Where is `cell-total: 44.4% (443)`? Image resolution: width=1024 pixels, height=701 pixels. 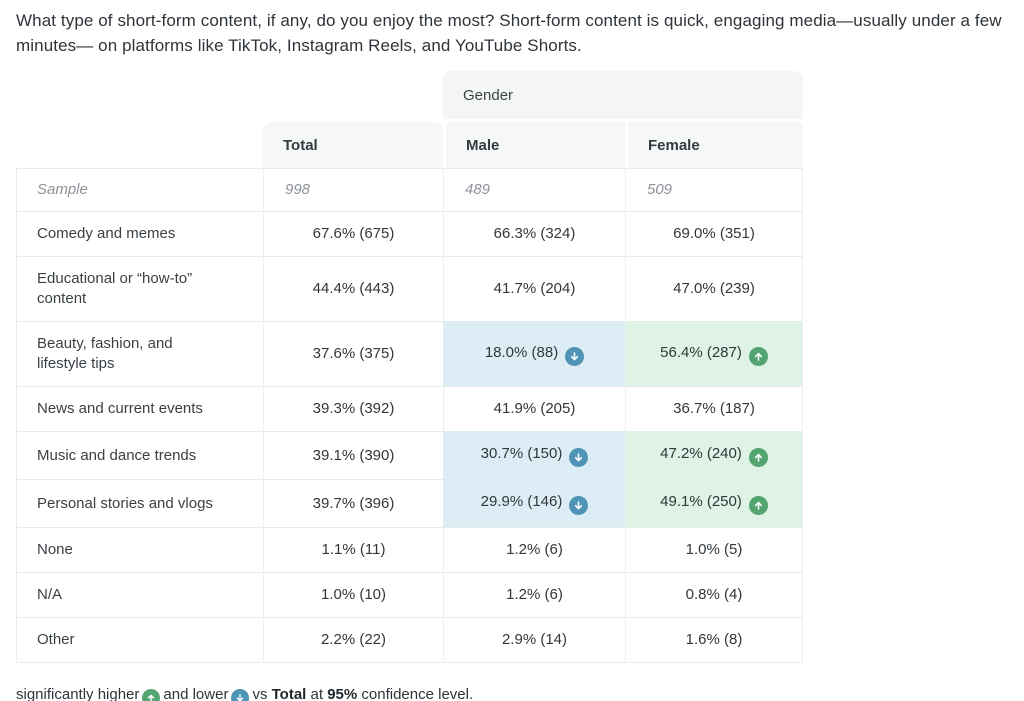
cell-total: 44.4% (443) is located at coordinates (353, 288).